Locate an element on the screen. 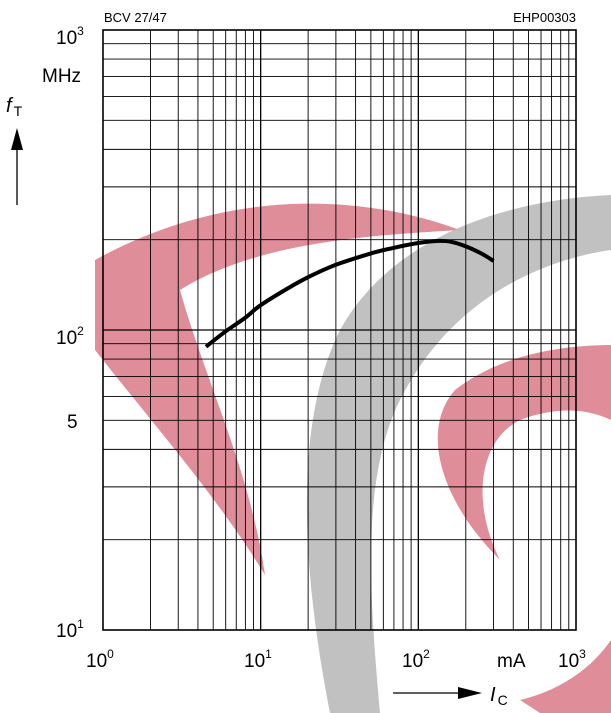  x-tick-1-exp: 0 is located at coordinates (110, 654).